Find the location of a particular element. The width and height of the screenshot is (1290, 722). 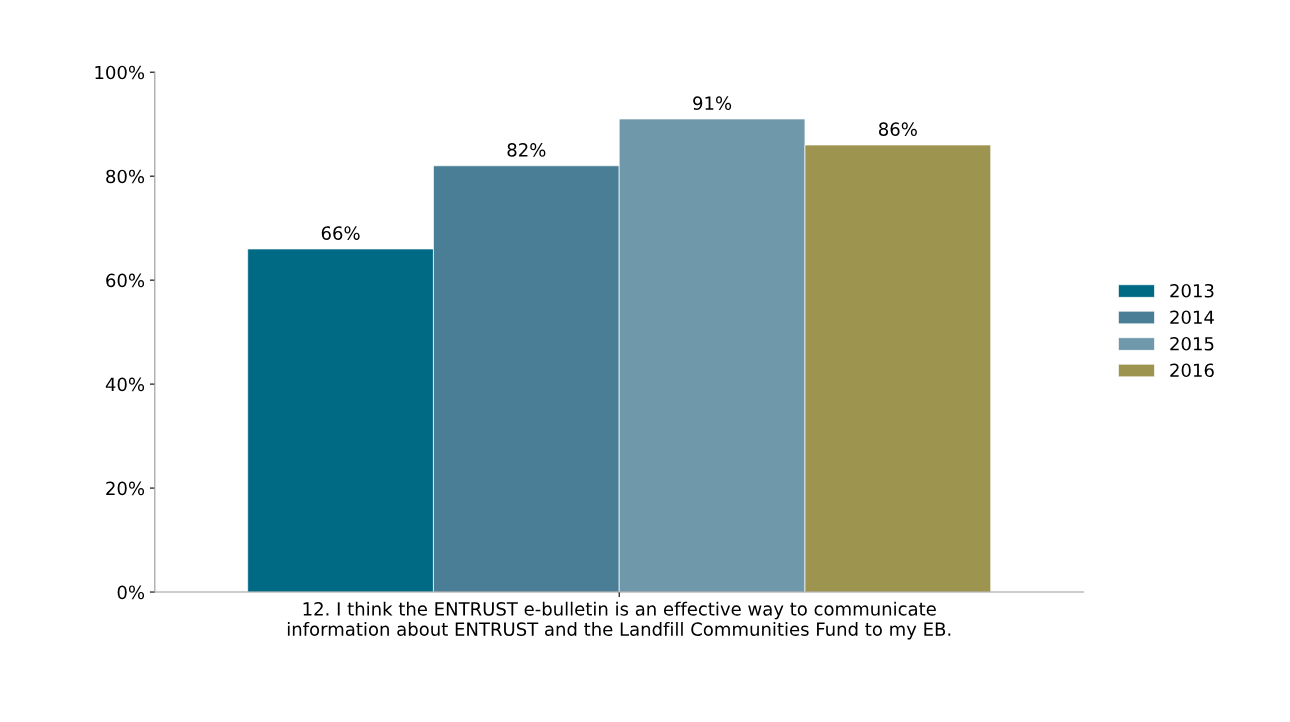

data-label: 91% is located at coordinates (712, 103).